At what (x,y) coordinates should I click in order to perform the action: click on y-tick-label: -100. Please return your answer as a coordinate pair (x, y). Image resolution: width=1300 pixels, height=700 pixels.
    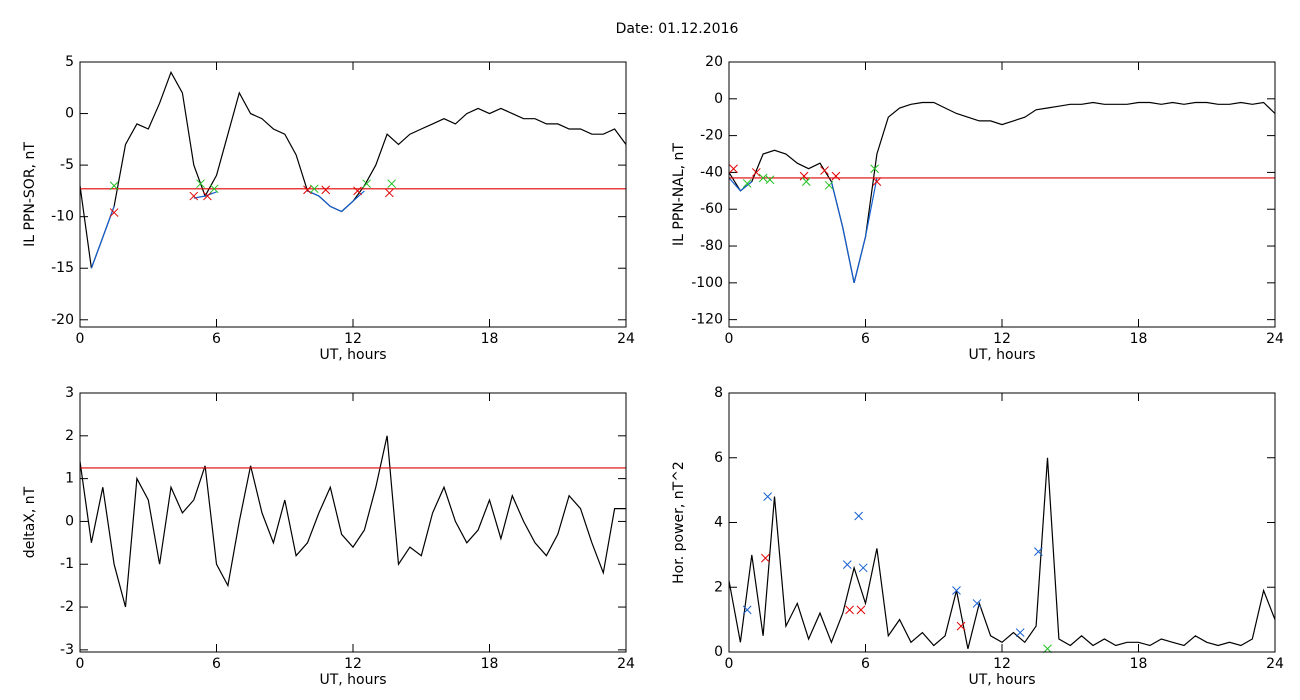
    Looking at the image, I should click on (707, 283).